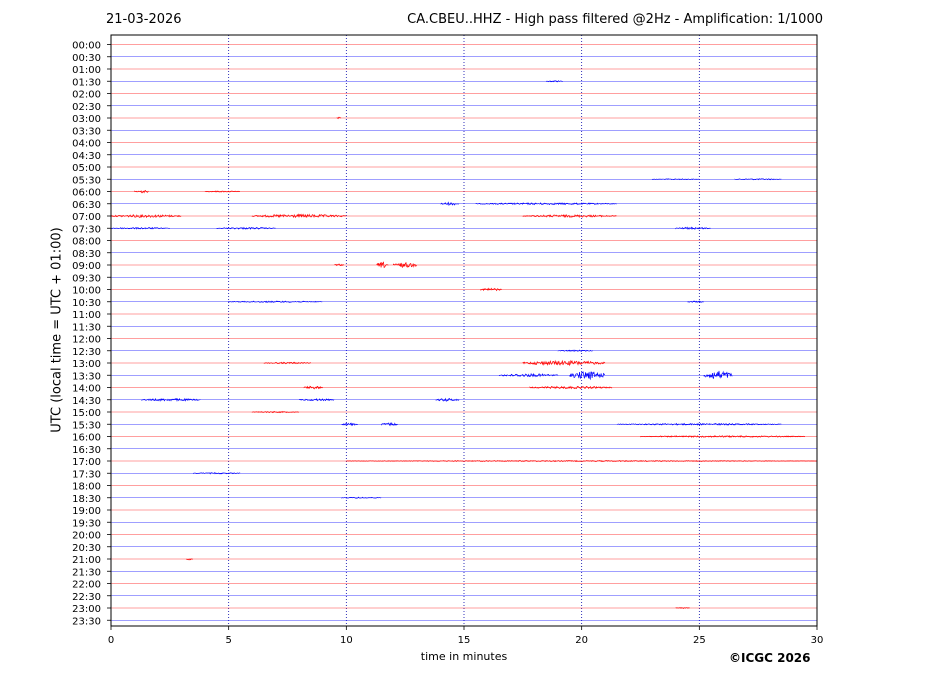  I want to click on row-label: 19:00, so click(86, 511).